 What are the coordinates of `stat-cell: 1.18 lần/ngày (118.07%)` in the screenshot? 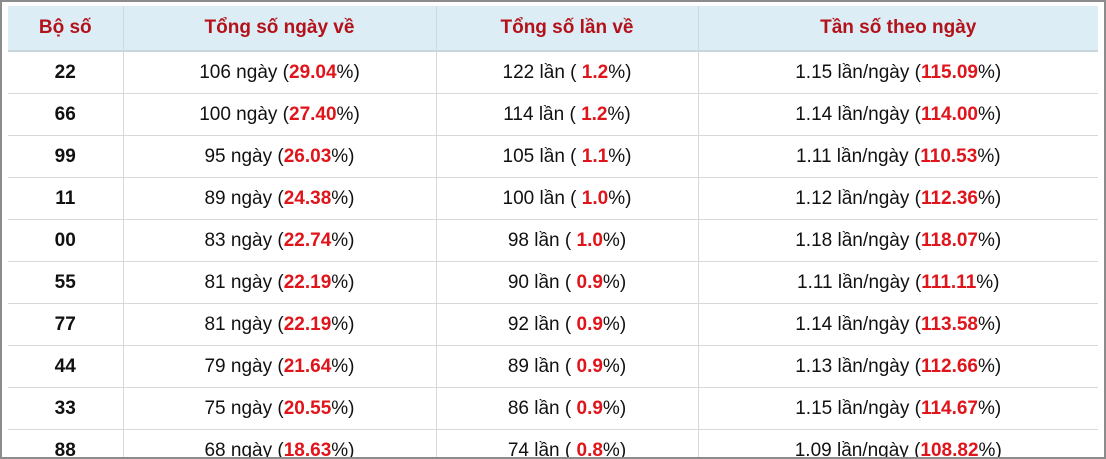 It's located at (898, 240).